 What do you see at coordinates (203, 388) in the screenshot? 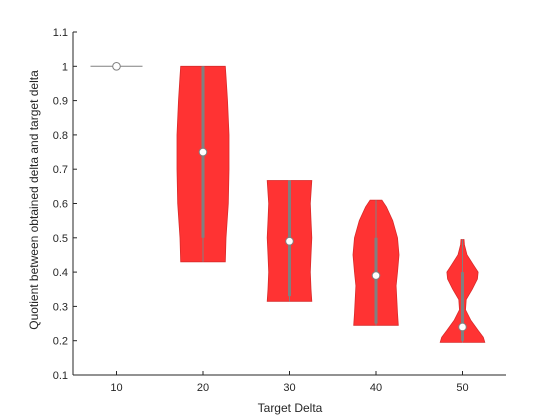
I see `x-tick-label: 20` at bounding box center [203, 388].